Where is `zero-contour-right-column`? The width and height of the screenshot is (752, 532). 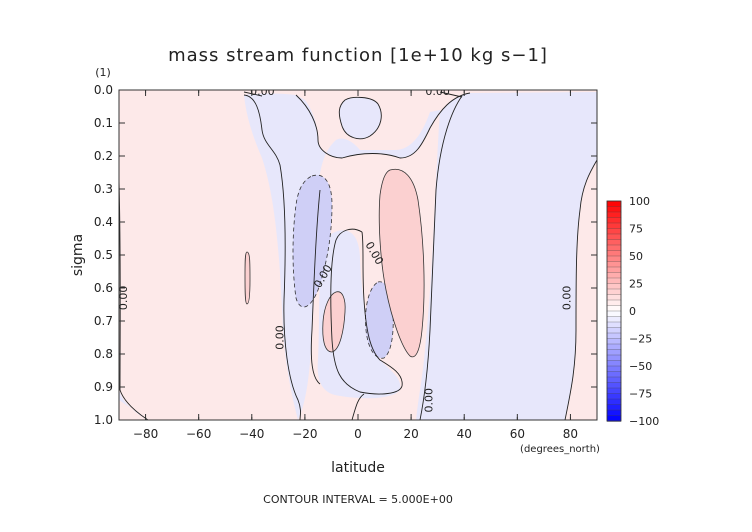 zero-contour-right-column is located at coordinates (441, 257).